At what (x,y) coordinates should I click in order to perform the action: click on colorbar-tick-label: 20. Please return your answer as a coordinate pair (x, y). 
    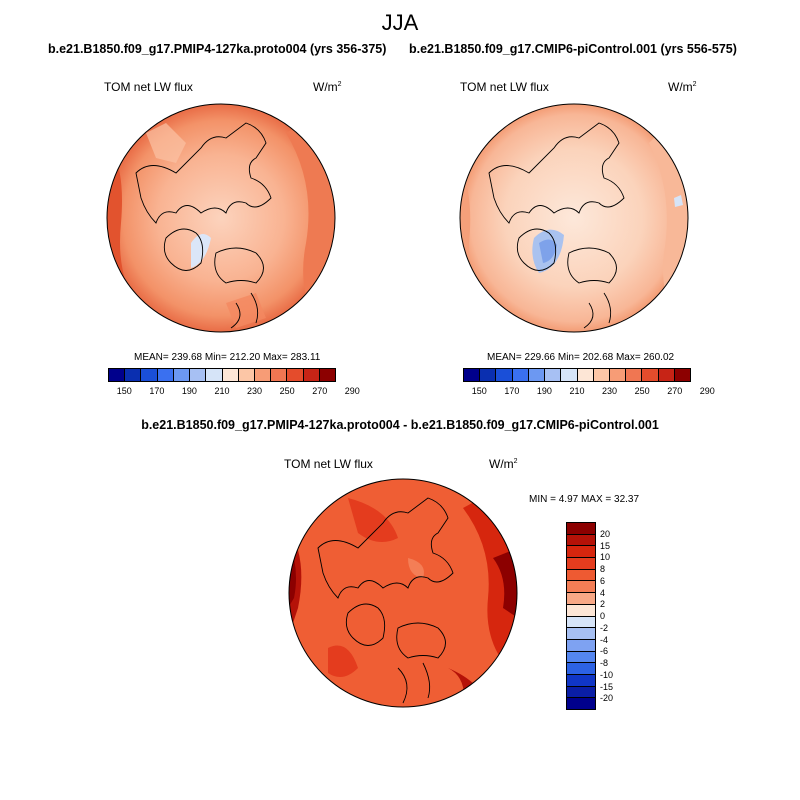
    Looking at the image, I should click on (605, 533).